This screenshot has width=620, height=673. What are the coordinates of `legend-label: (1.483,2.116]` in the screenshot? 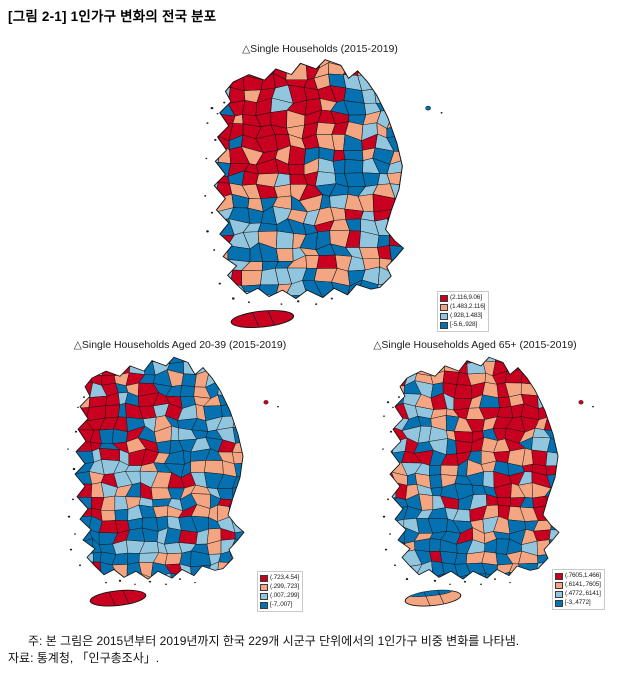 It's located at (468, 306).